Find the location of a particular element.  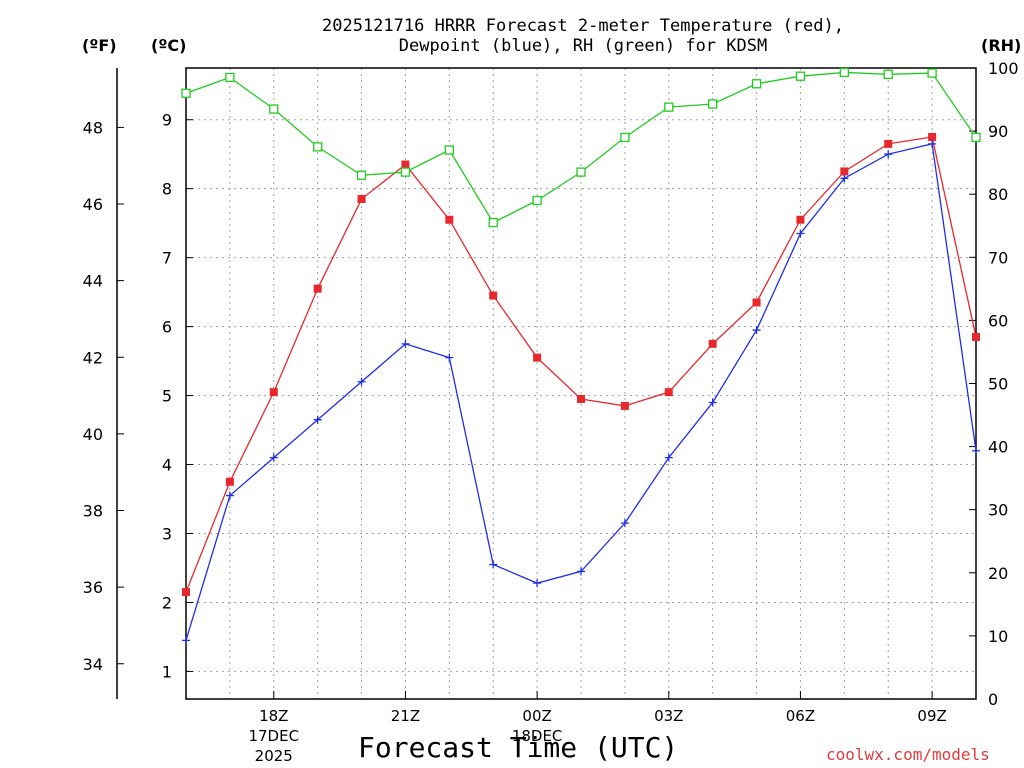

celsius-tick-label: 6 is located at coordinates (167, 327).